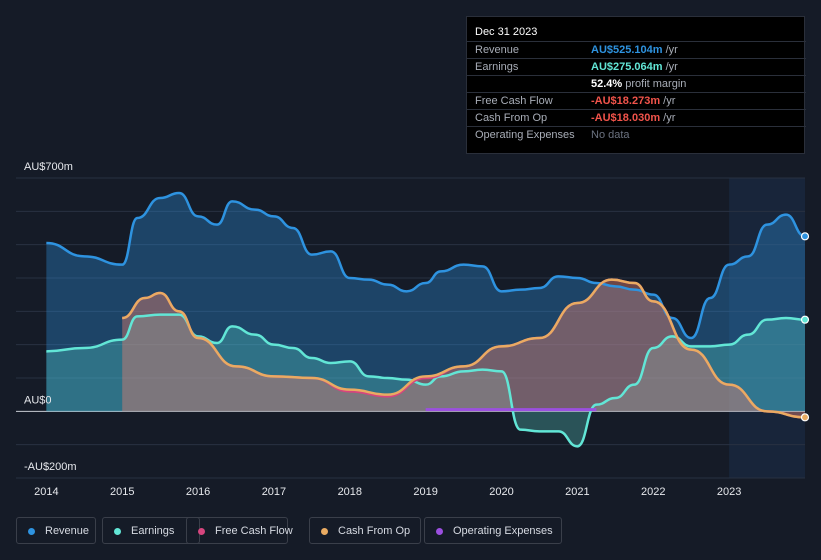  I want to click on tooltip-row: Free Cash Flow -AU$18.273m /yr, so click(636, 101).